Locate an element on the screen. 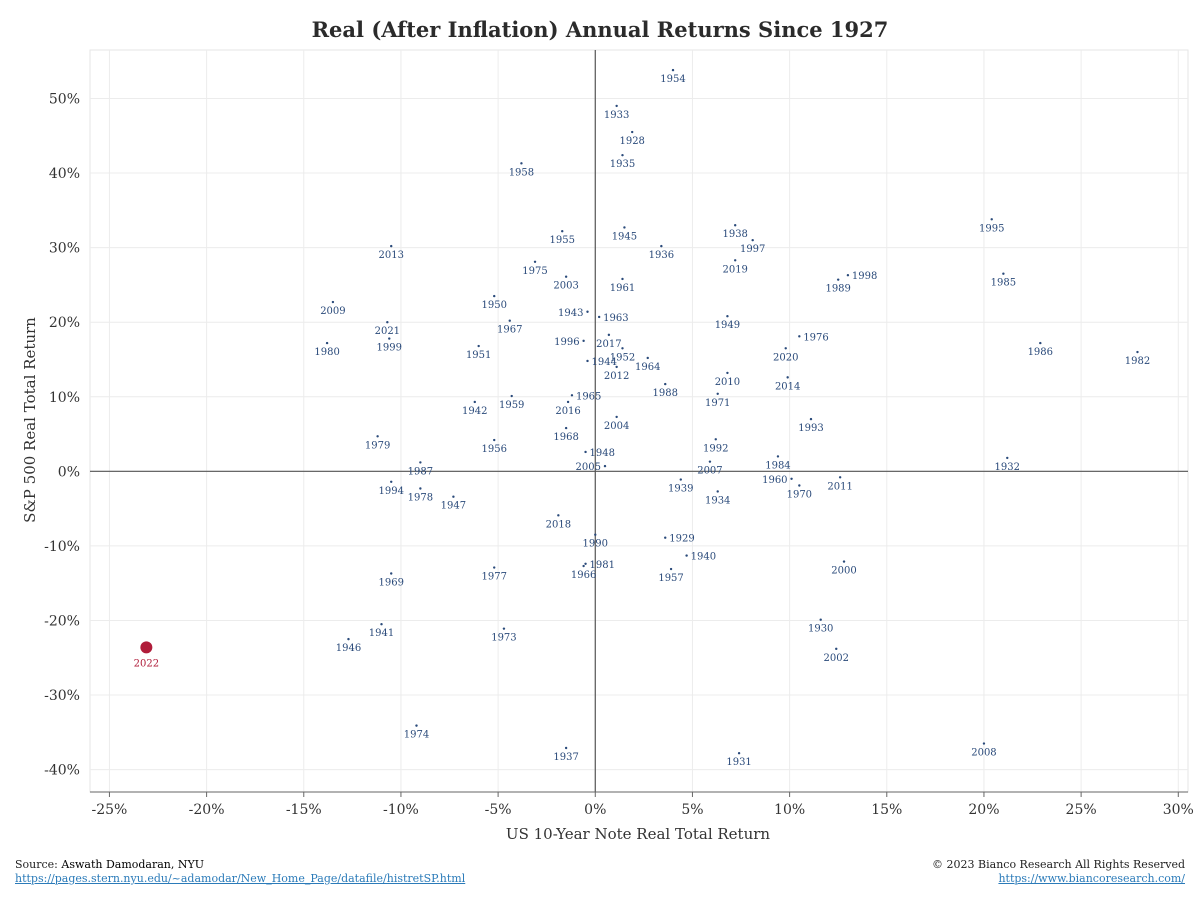  data-label-1932: 1932 is located at coordinates (1007, 467).